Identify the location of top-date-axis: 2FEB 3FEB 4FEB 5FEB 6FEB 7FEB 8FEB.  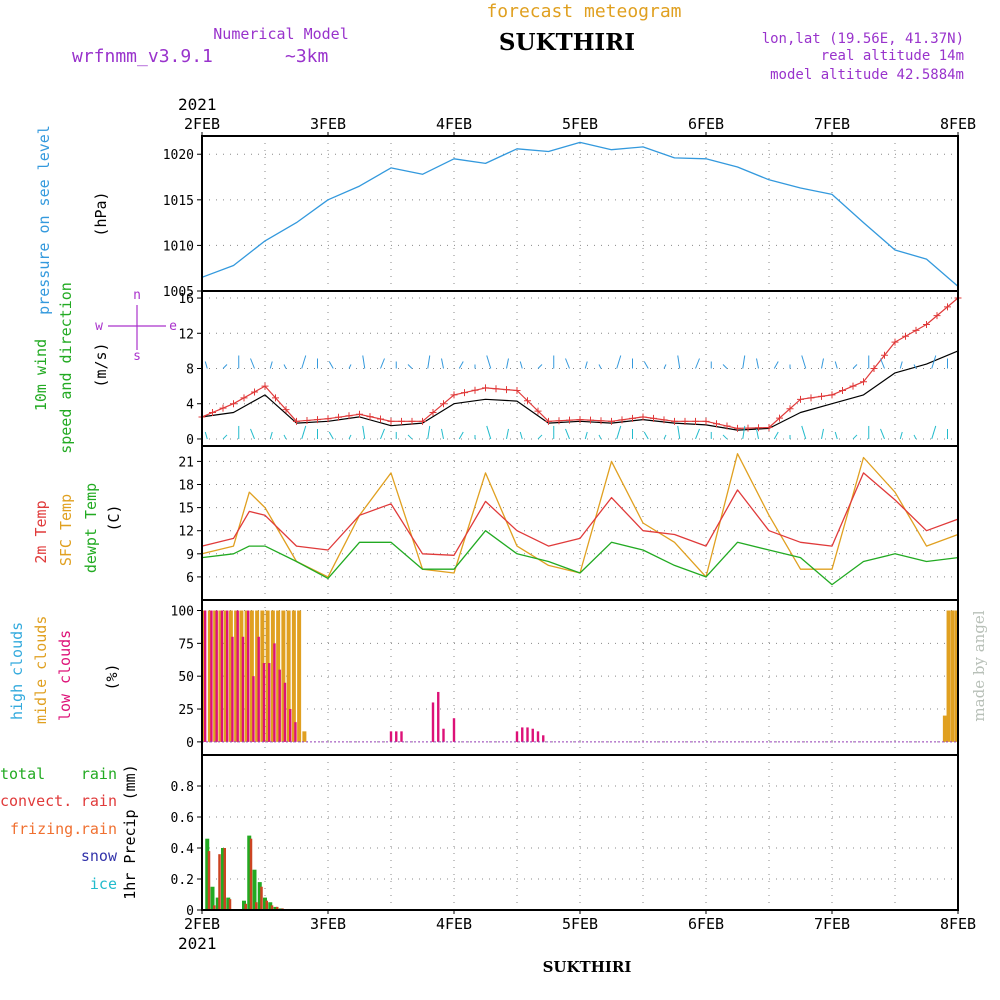
(580, 125).